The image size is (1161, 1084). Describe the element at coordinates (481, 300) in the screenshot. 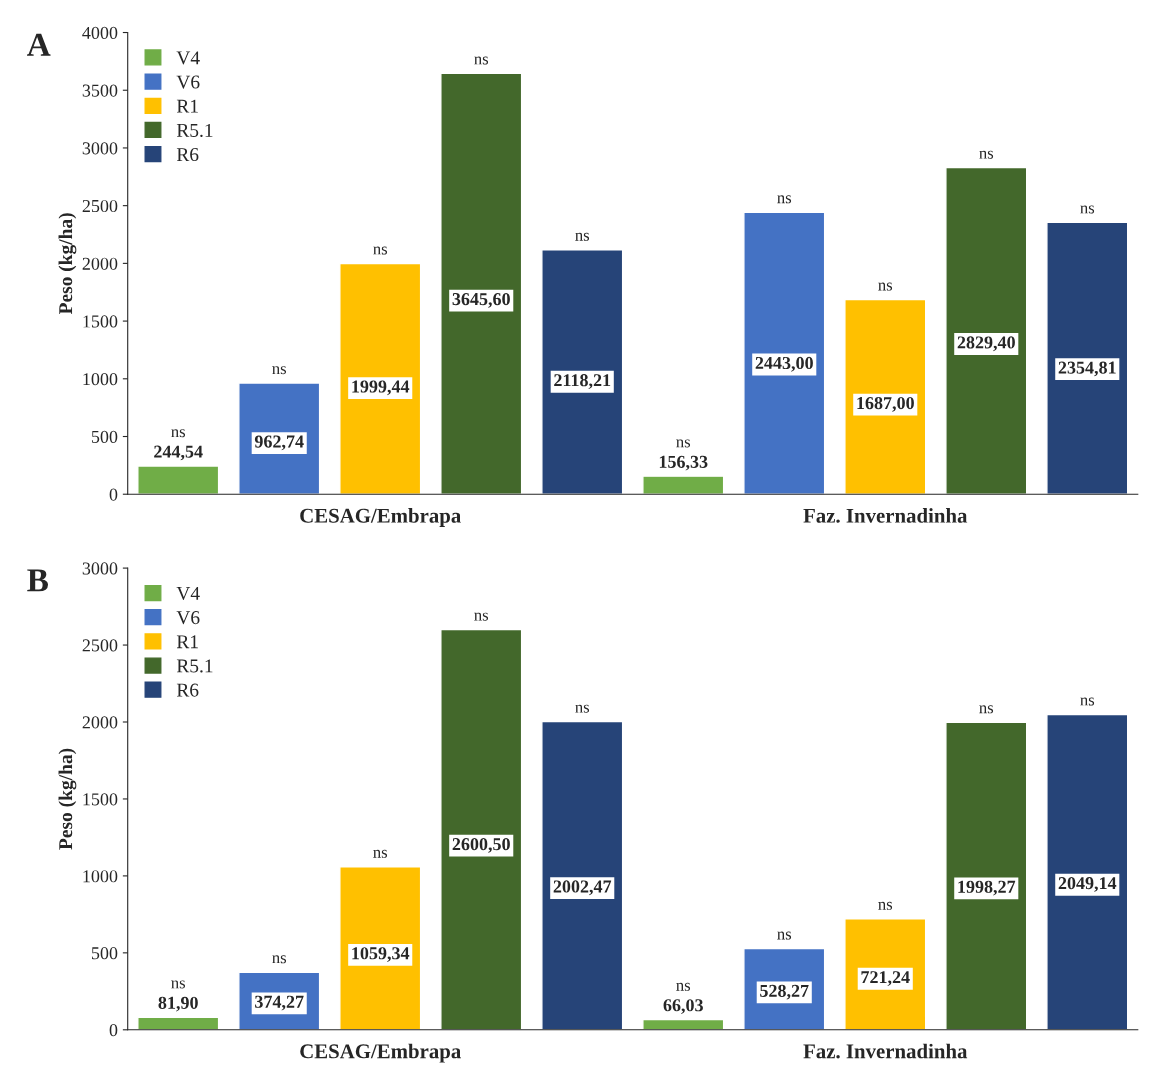

I see `data-label: 3645,60` at that location.